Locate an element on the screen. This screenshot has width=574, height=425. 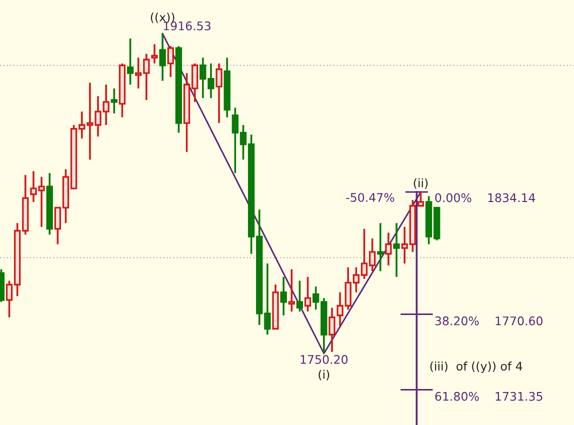
data-label: 1916.53 is located at coordinates (187, 25).